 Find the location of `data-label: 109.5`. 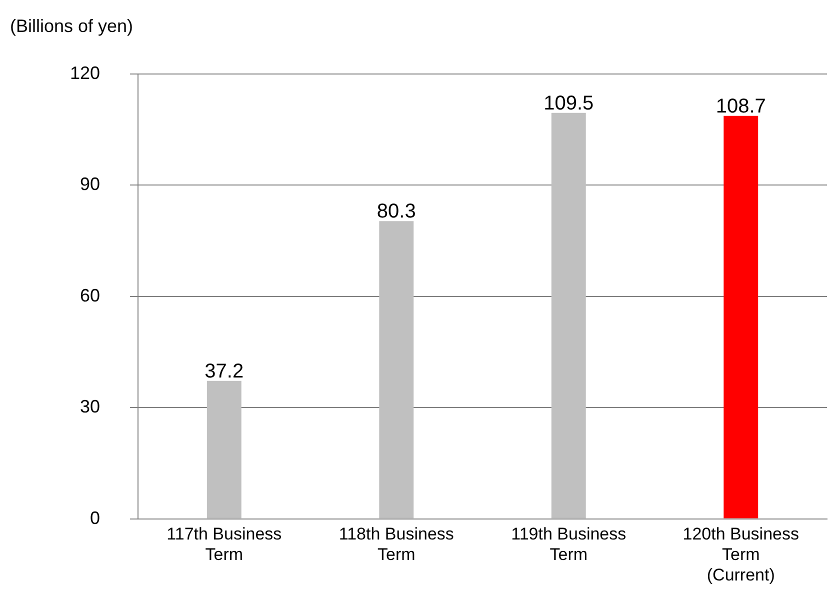

data-label: 109.5 is located at coordinates (569, 103).